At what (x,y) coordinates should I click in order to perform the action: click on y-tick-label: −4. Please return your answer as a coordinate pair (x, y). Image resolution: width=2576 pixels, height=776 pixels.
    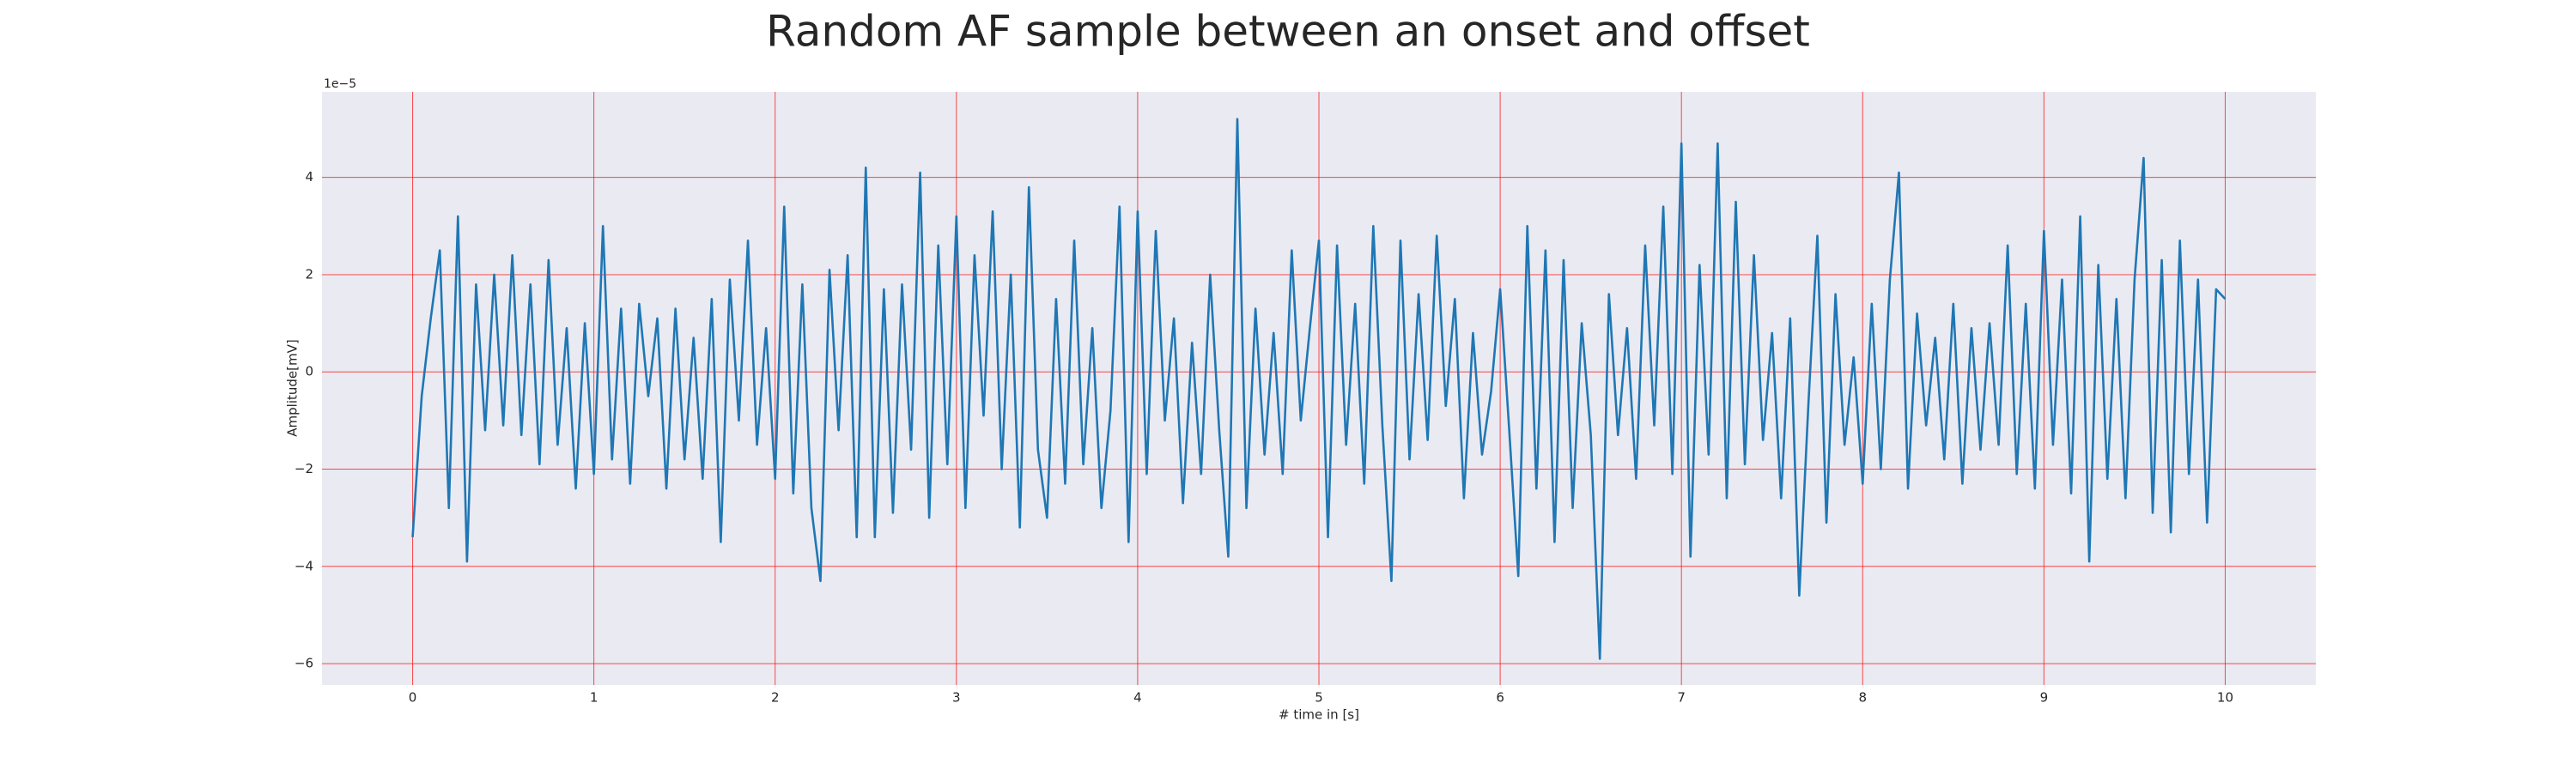
    Looking at the image, I should click on (304, 566).